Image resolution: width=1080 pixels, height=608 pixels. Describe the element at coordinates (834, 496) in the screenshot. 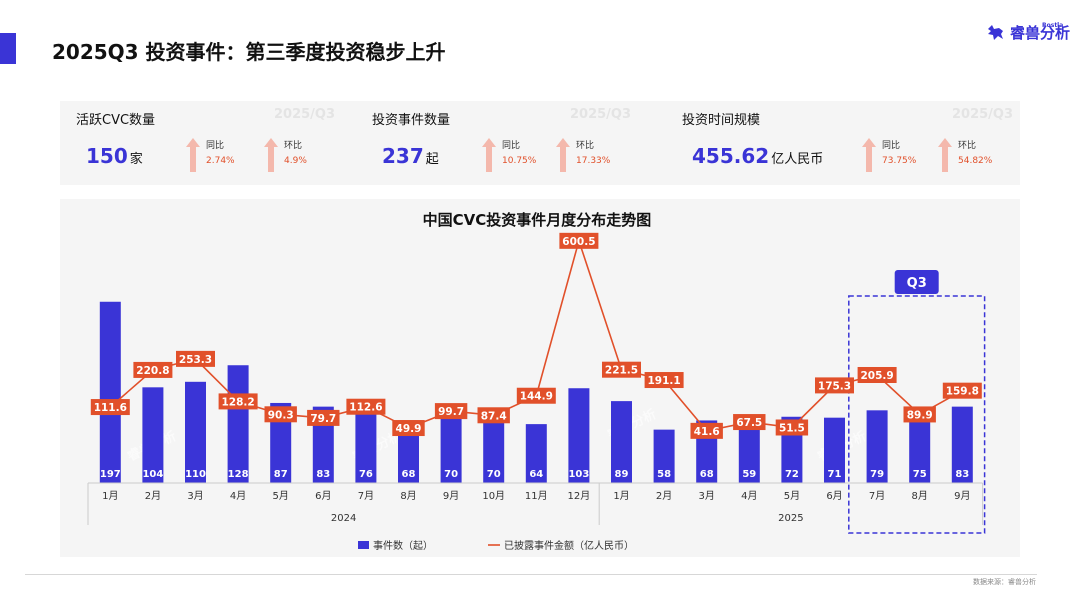

I see `x-tick-label: 6月` at that location.